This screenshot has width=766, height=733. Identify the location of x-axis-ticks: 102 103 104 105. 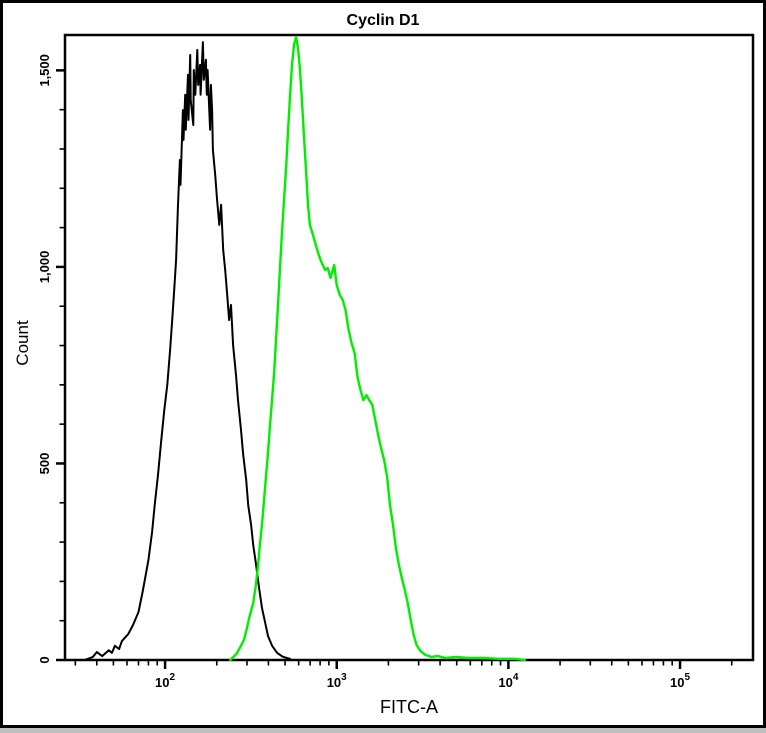
(403, 675).